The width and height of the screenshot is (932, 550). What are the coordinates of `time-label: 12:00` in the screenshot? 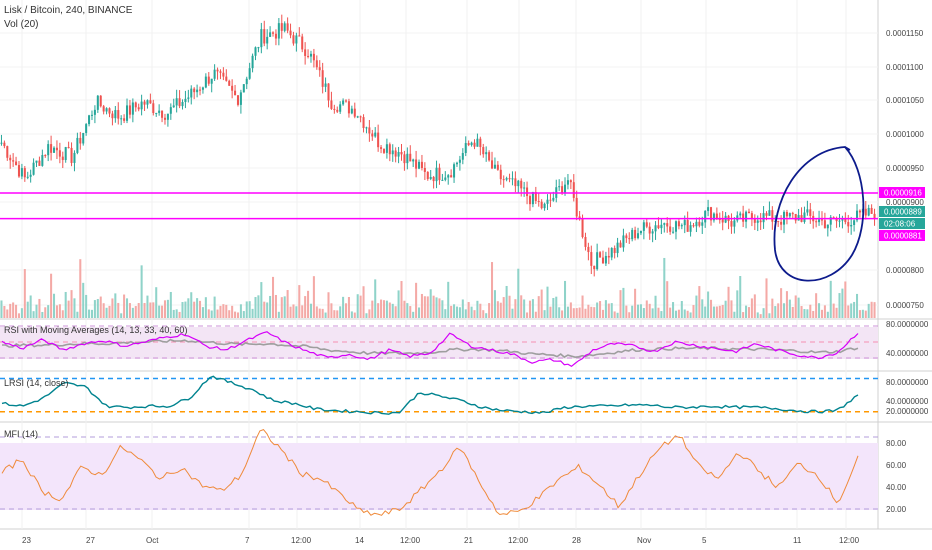 It's located at (849, 540).